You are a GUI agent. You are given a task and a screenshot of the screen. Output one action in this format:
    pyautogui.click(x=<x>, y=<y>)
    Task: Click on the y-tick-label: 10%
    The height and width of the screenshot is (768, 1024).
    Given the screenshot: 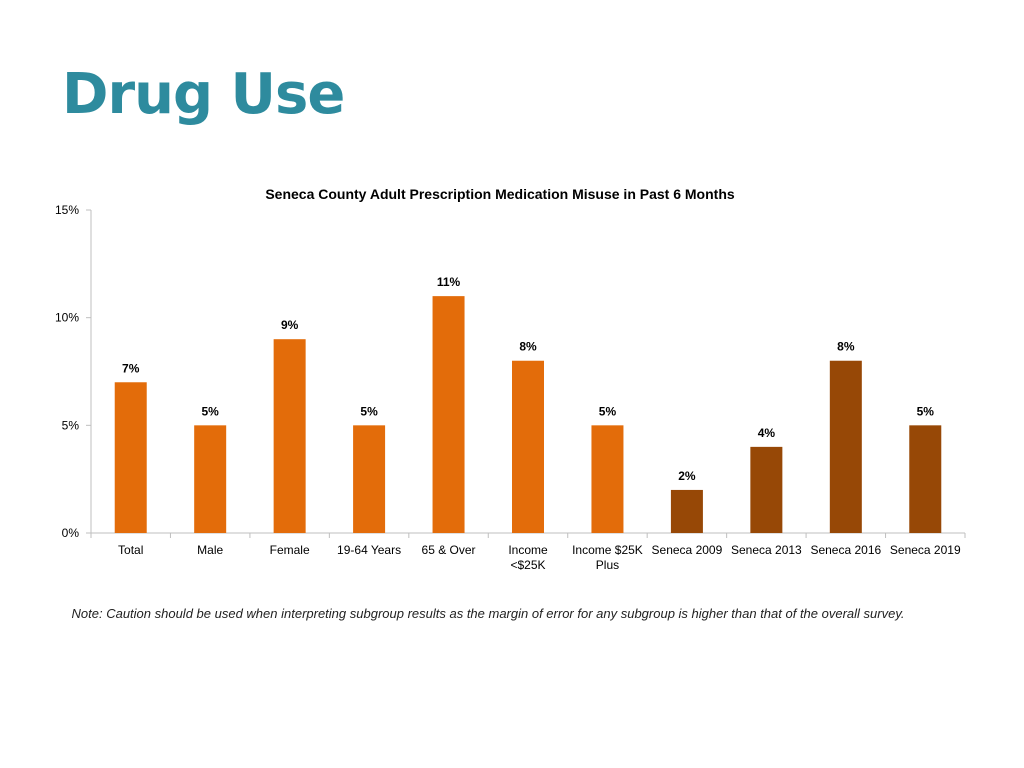 What is the action you would take?
    pyautogui.click(x=67, y=318)
    